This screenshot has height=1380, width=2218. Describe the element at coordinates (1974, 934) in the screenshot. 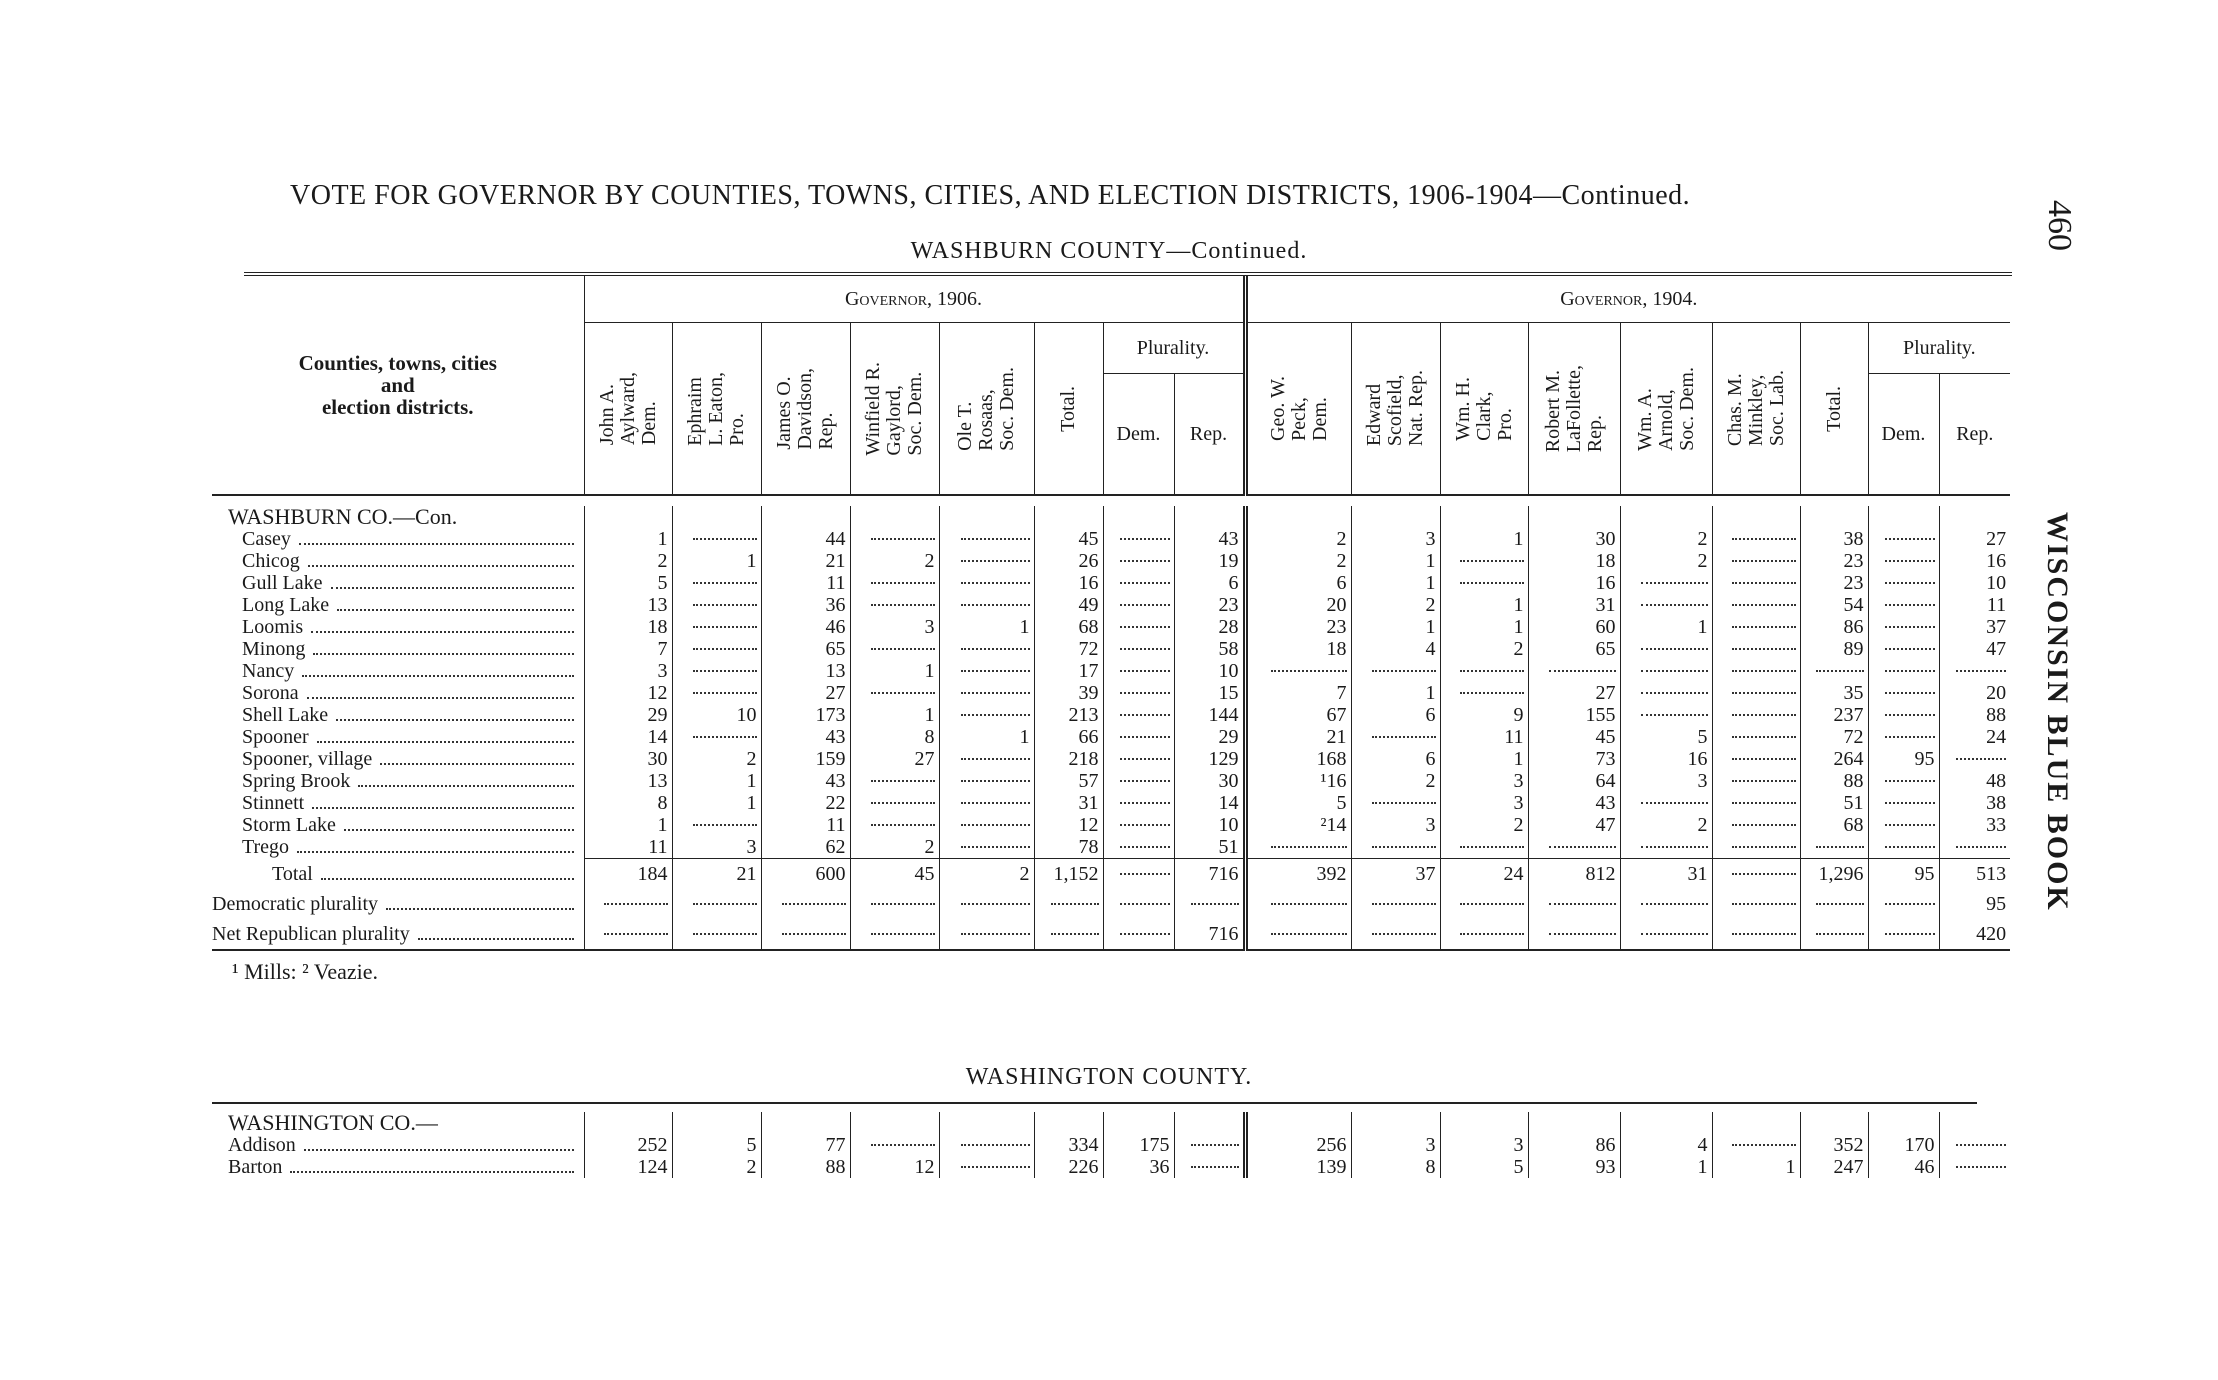

I see `cell: 420` at that location.